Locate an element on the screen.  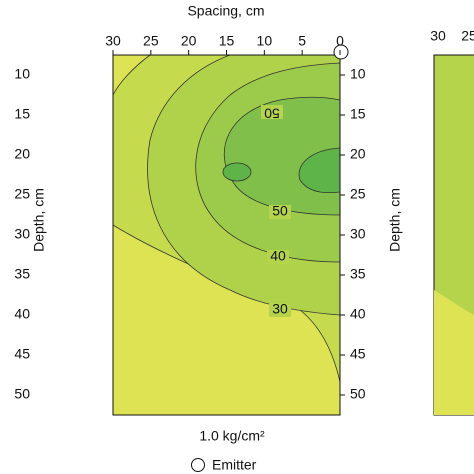
legend-label: Emitter is located at coordinates (234, 465).